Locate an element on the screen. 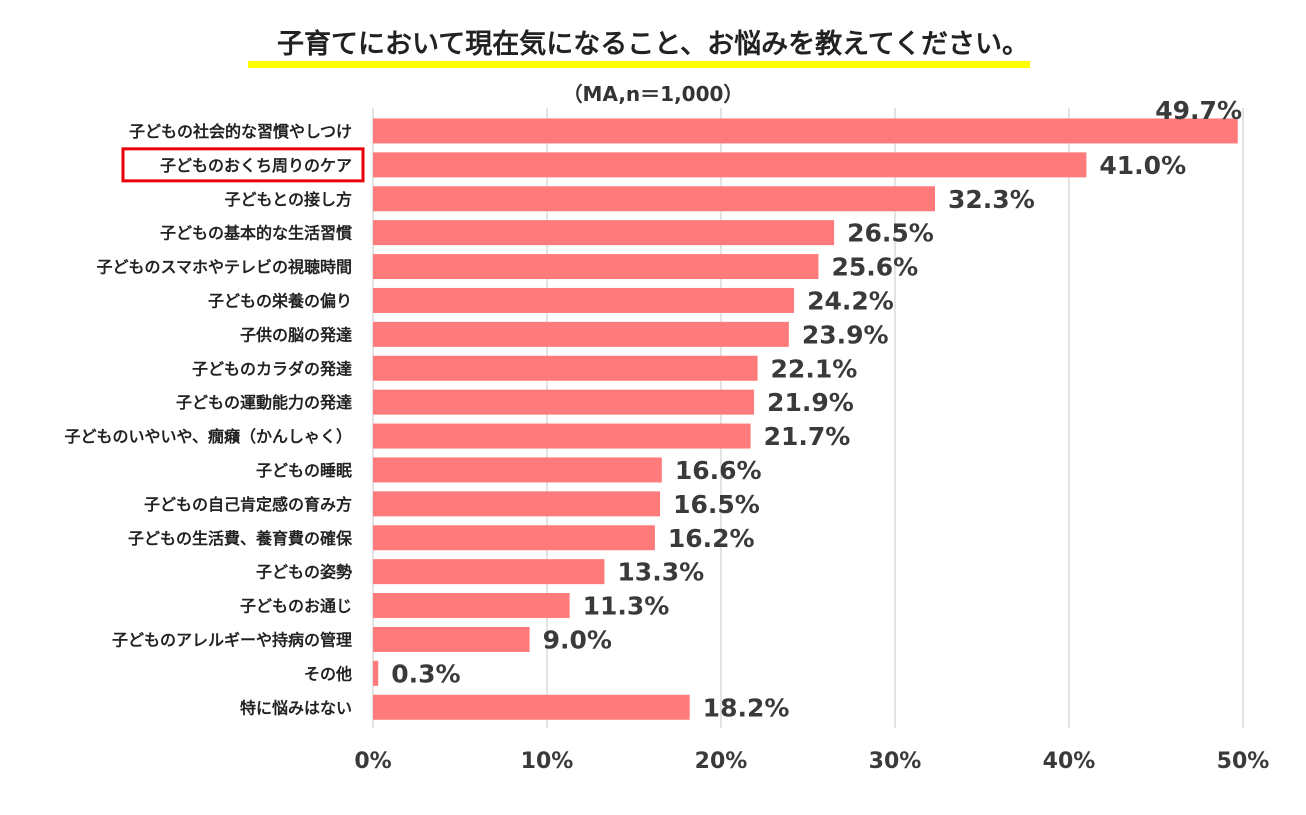 This screenshot has width=1306, height=815. category-label: 子どものアレルギーや持病の管理 is located at coordinates (232, 639).